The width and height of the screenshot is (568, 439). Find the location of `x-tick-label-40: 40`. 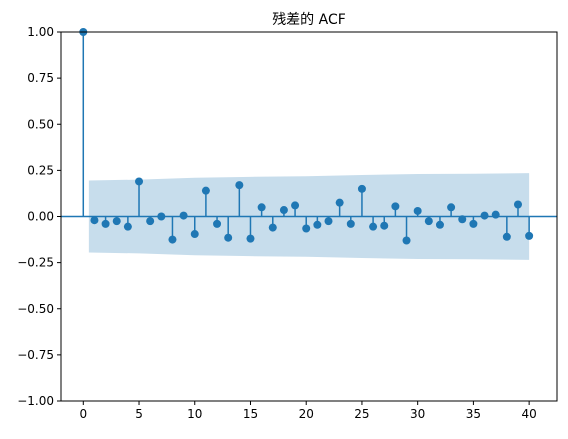

x-tick-label-40: 40 is located at coordinates (528, 414).